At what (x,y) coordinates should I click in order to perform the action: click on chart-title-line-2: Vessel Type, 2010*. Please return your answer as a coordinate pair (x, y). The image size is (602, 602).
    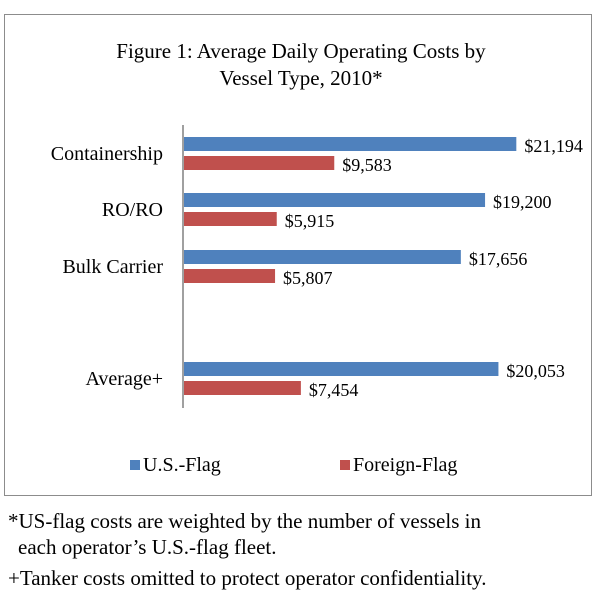
    Looking at the image, I should click on (301, 78).